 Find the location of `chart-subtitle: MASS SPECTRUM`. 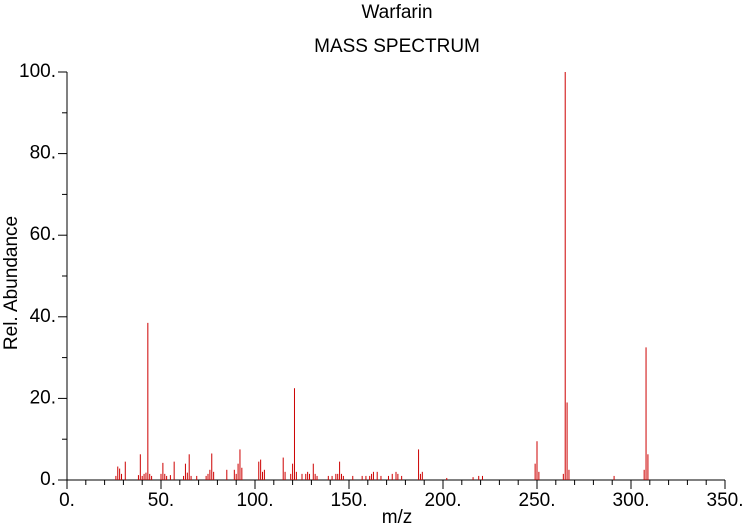

chart-subtitle: MASS SPECTRUM is located at coordinates (397, 46).